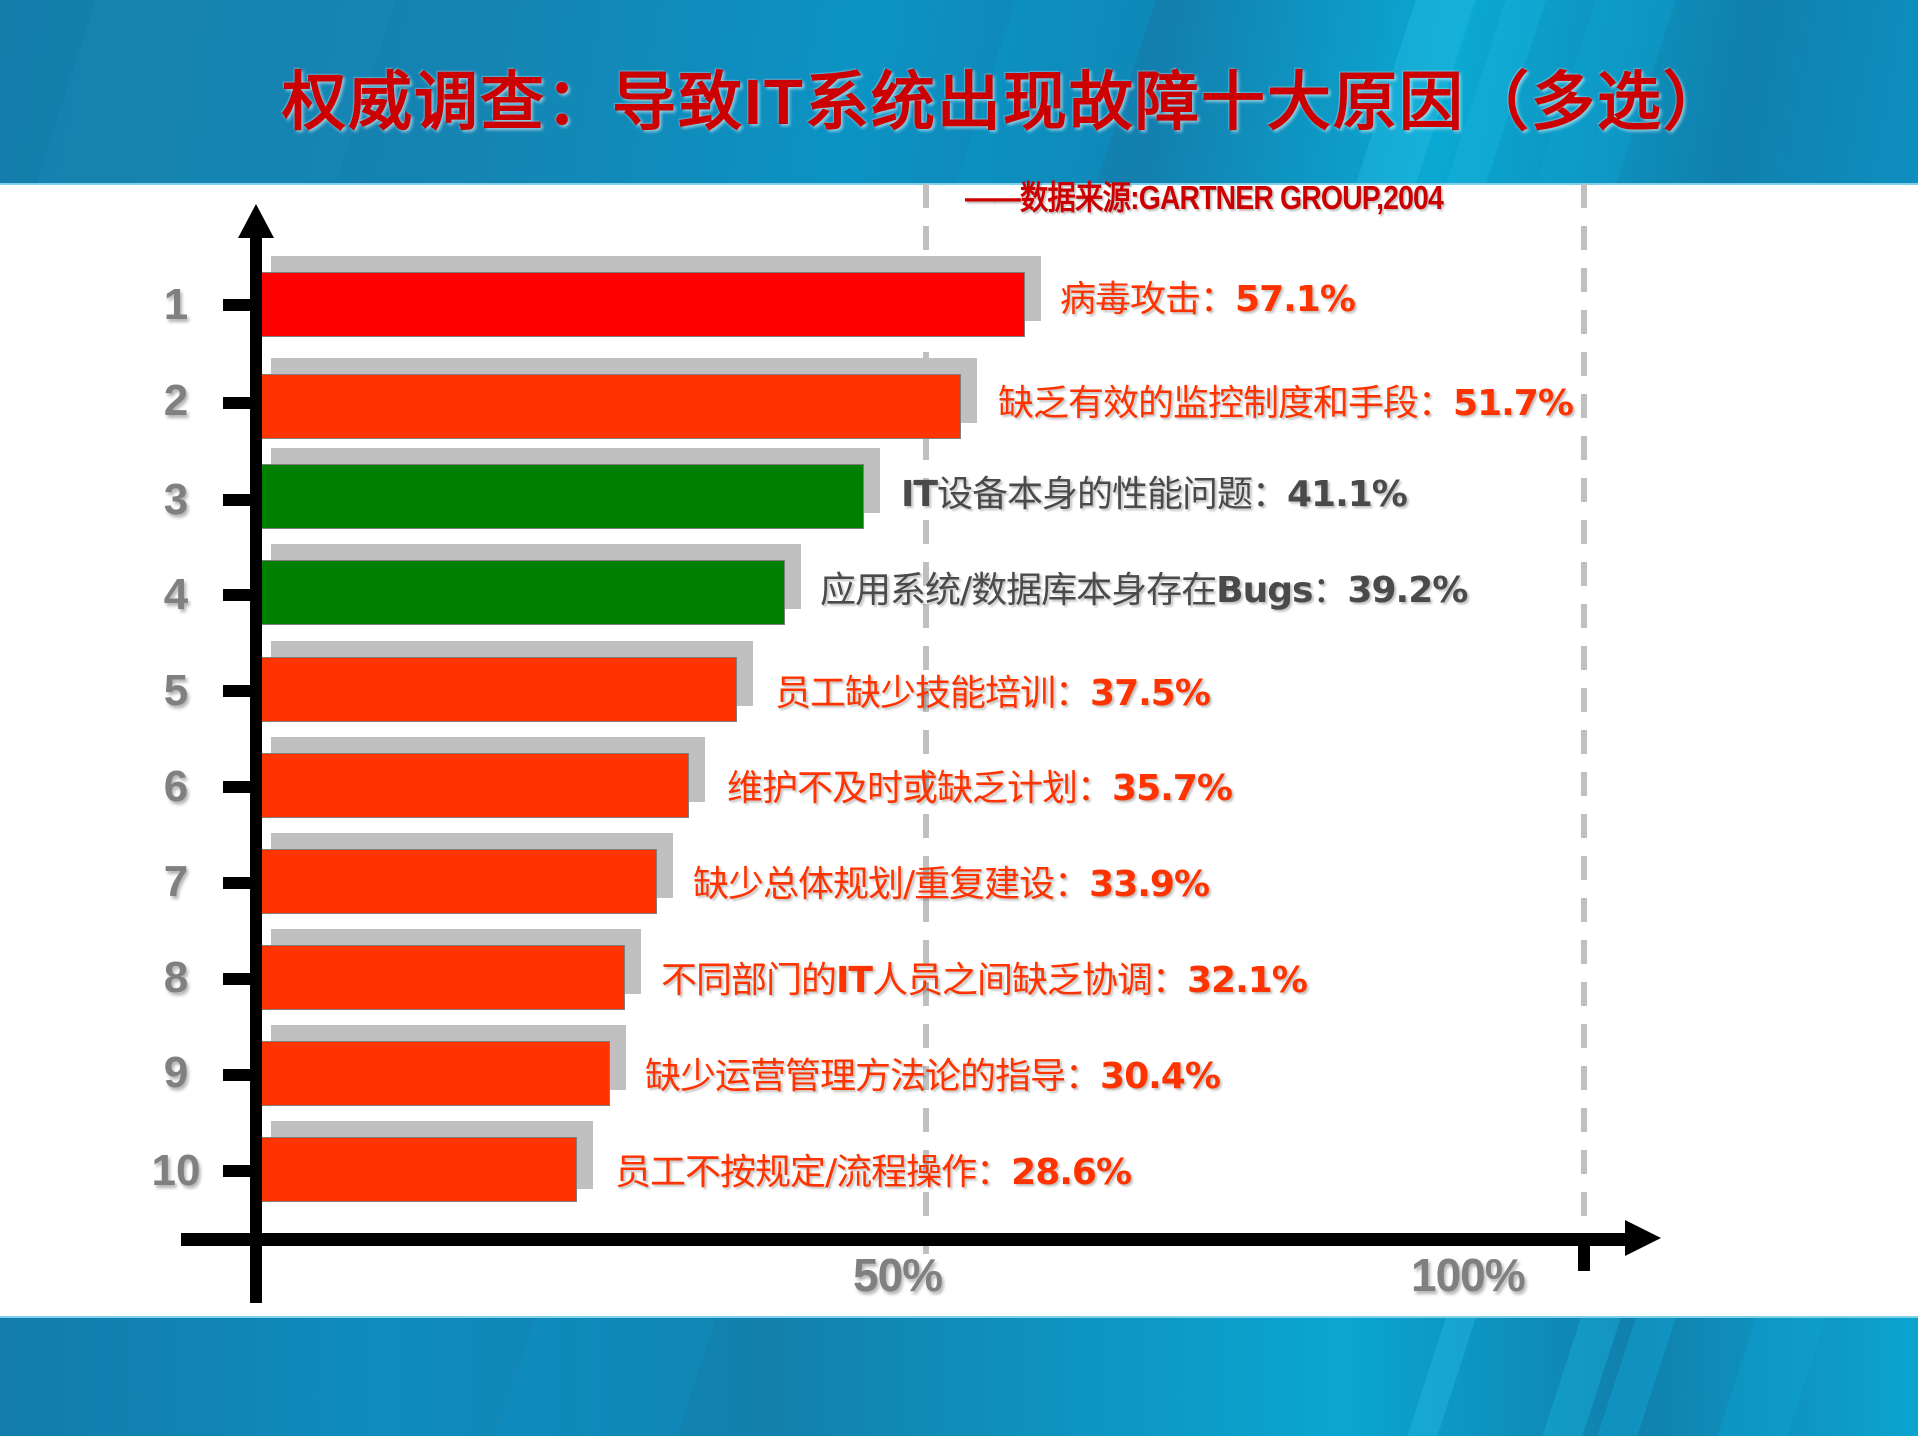  What do you see at coordinates (176, 499) in the screenshot?
I see `rank-label: 3` at bounding box center [176, 499].